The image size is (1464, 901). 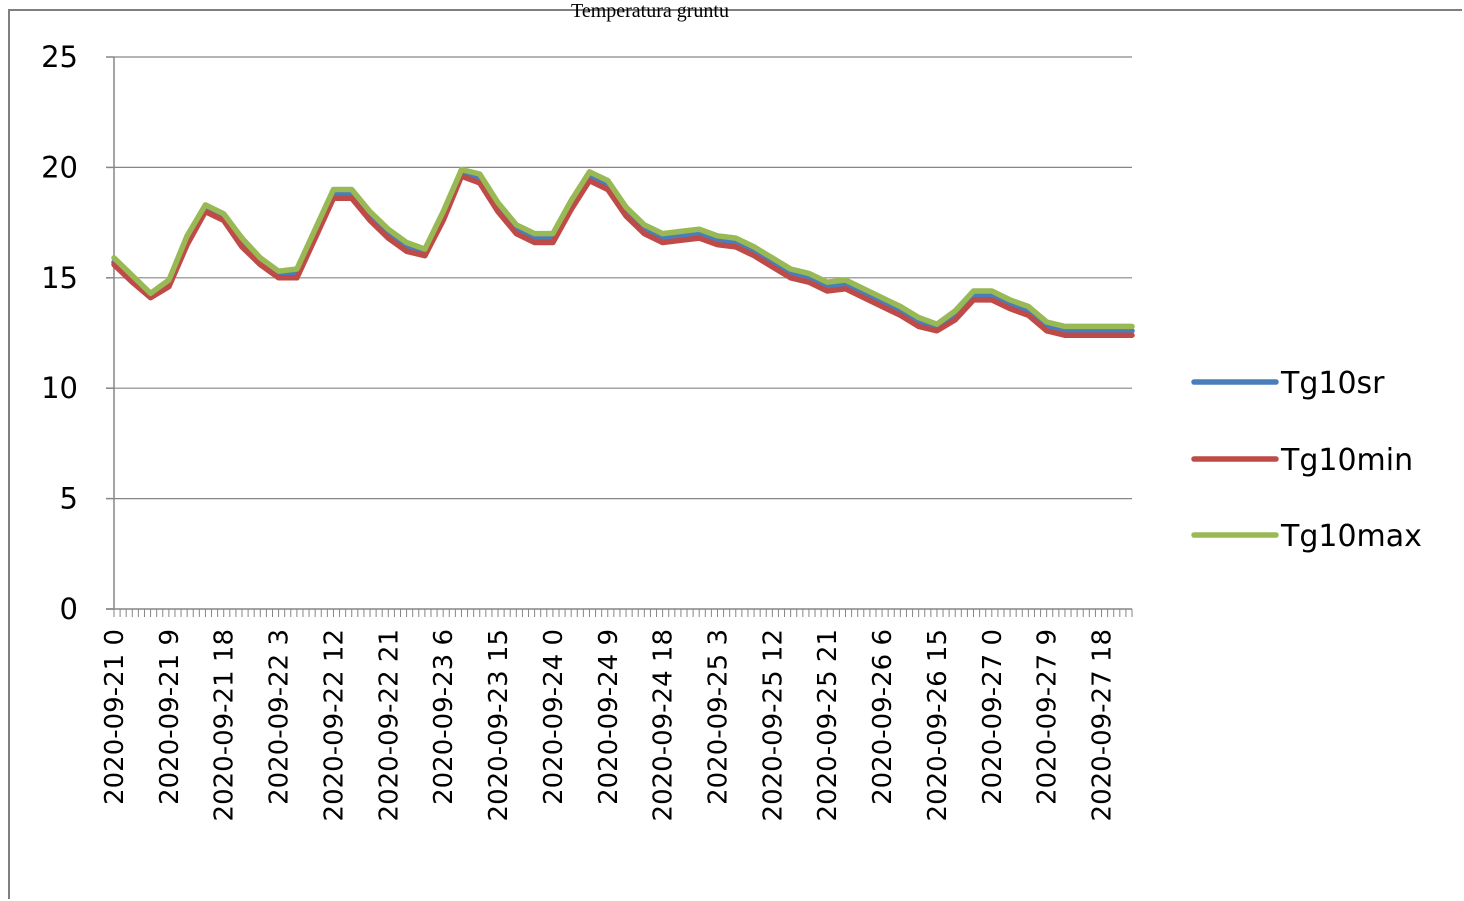 I want to click on x-tick-label: 2020-09-27 0, so click(x=993, y=717).